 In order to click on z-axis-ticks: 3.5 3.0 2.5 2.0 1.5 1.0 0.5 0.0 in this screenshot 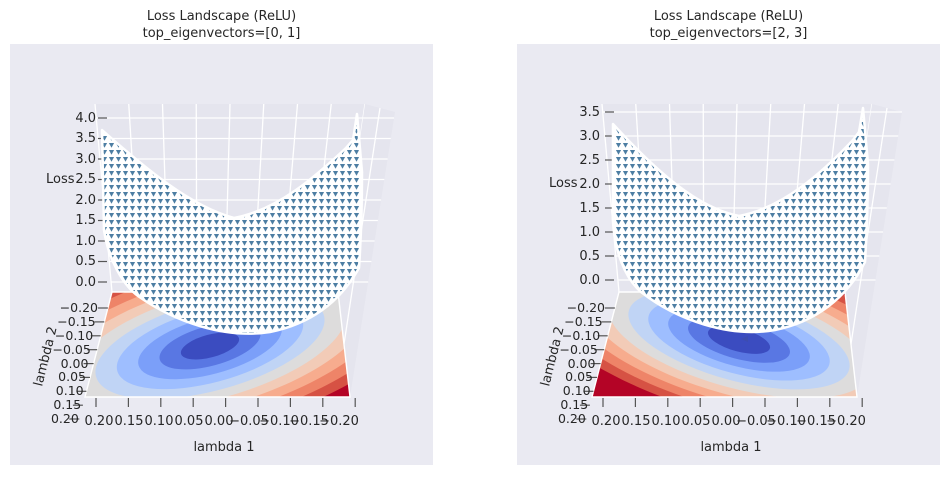, I will do `click(558, 196)`.